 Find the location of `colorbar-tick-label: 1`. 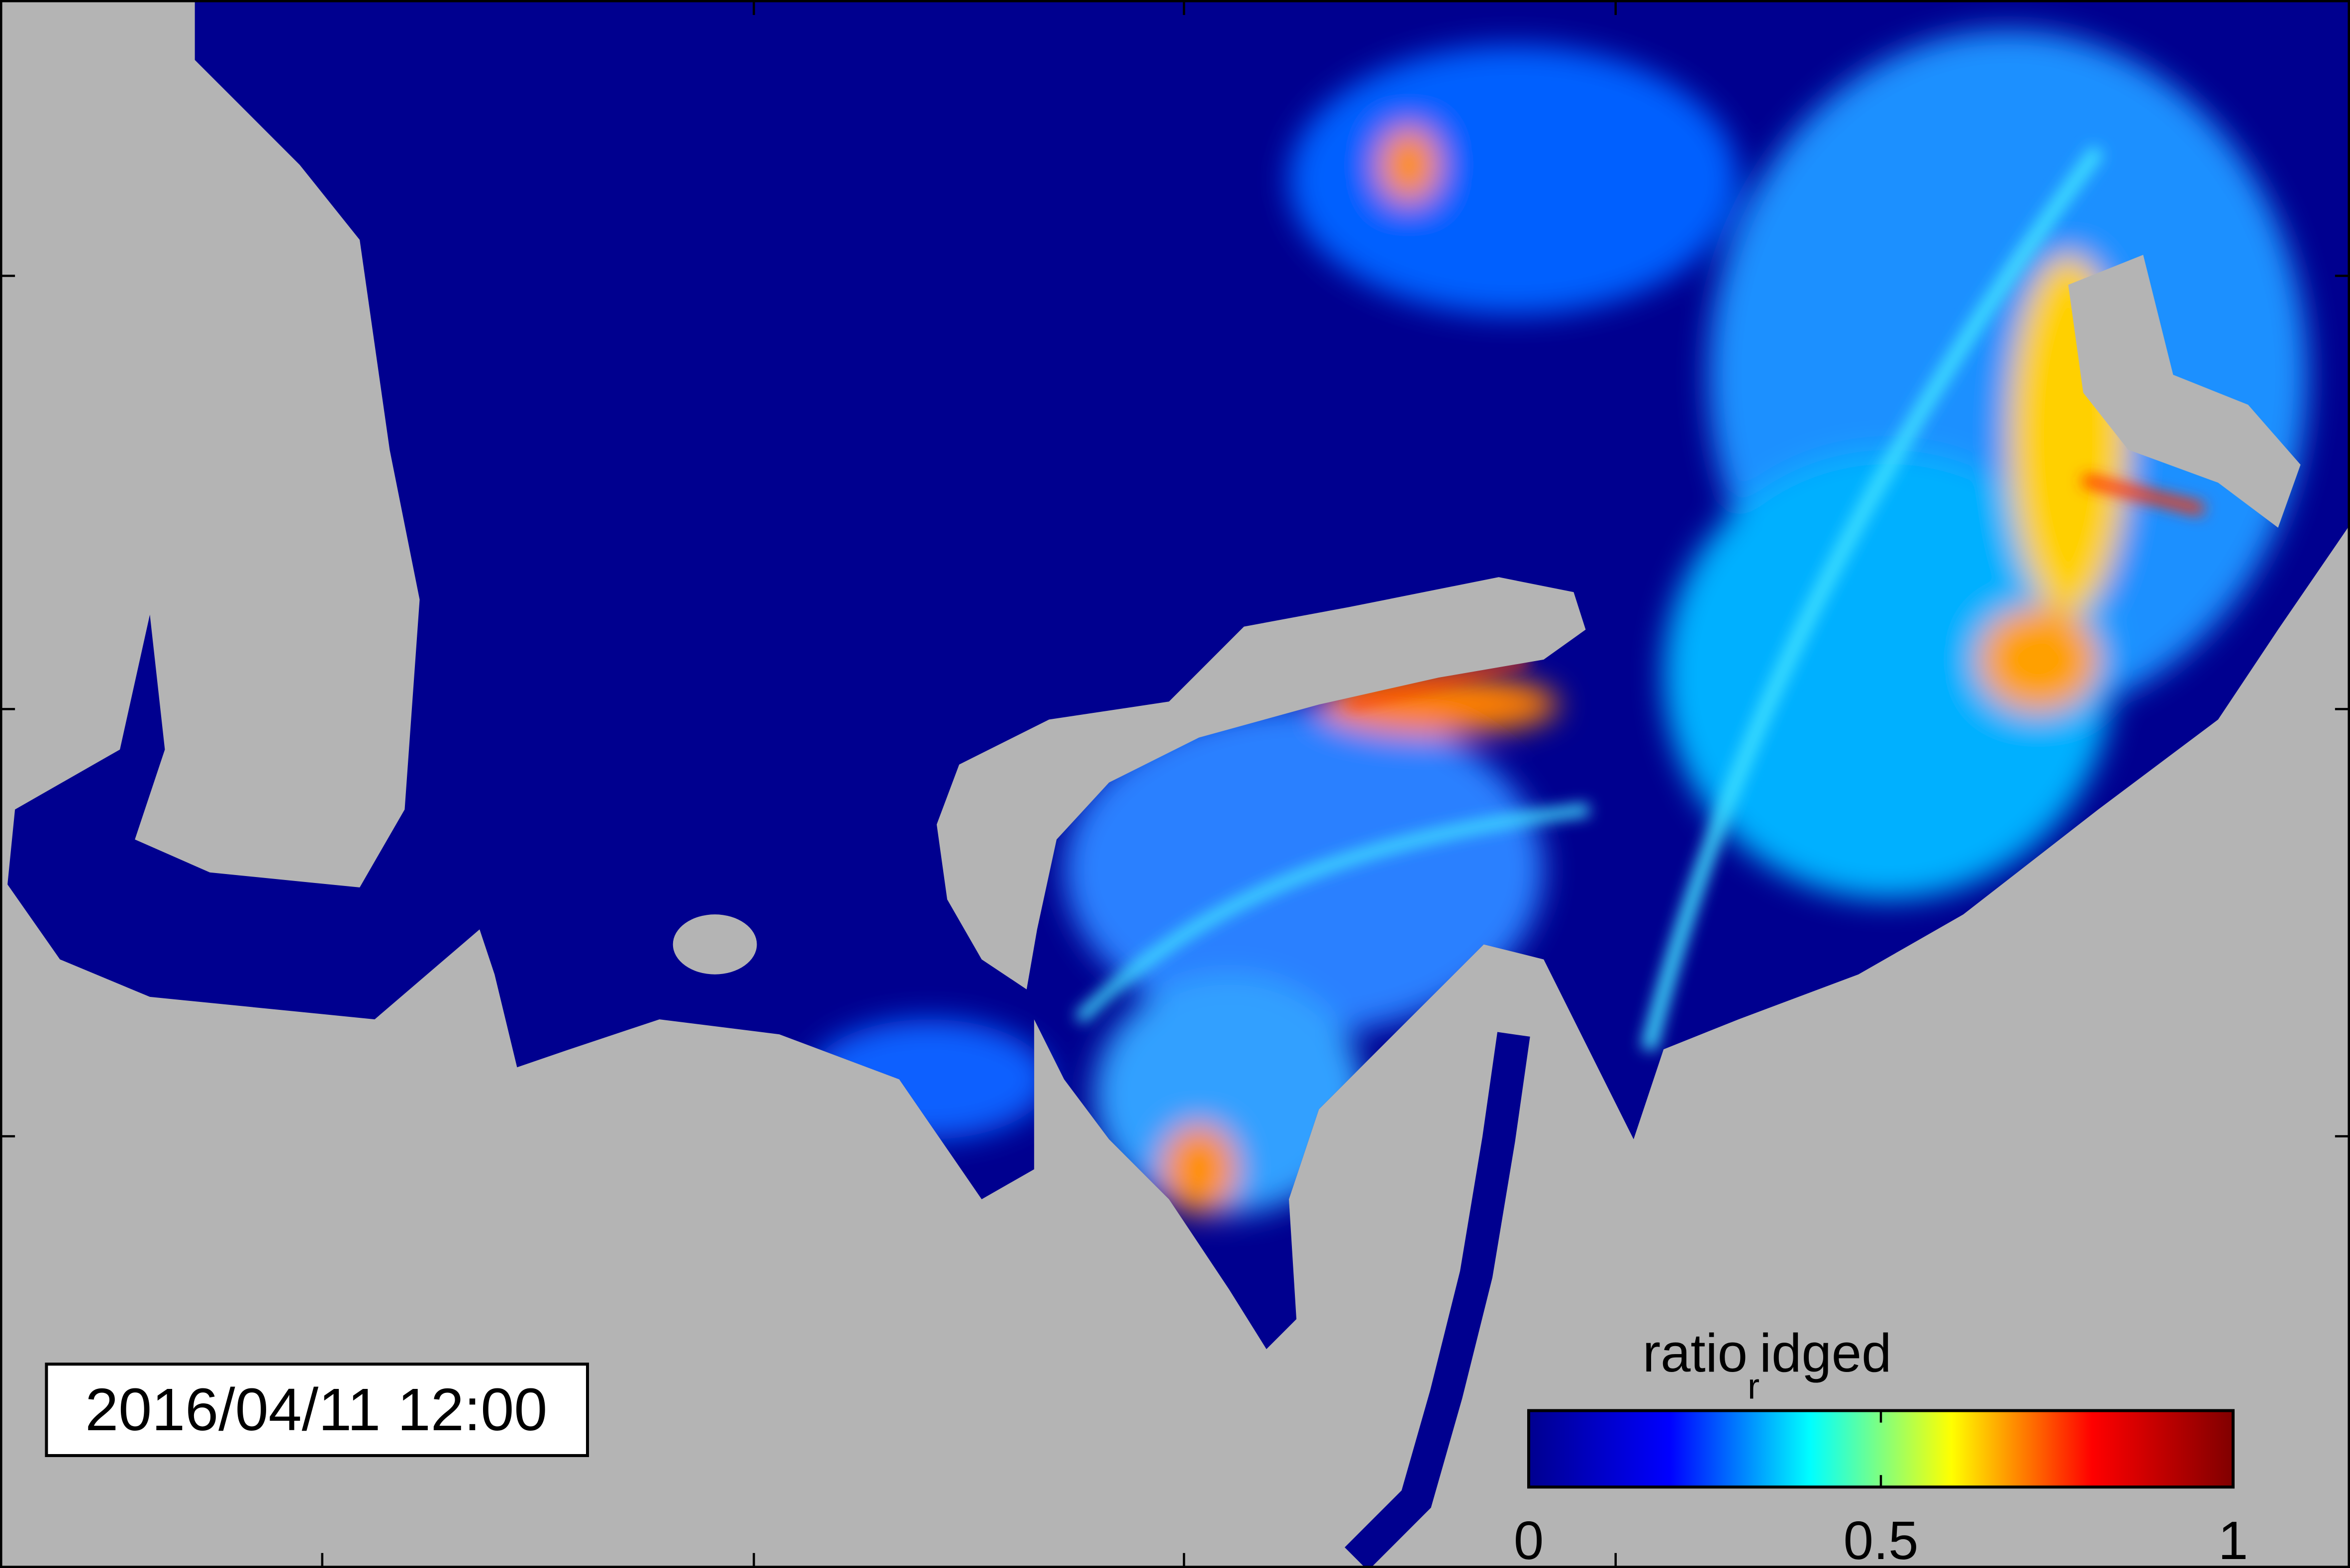

colorbar-tick-label: 1 is located at coordinates (2233, 1539).